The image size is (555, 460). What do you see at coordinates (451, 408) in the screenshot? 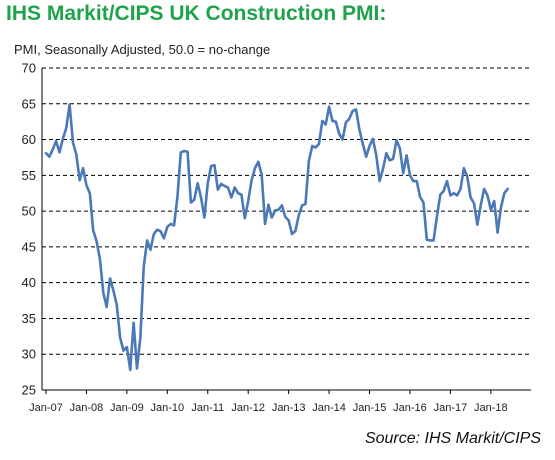
I see `x-tick-label: Jan-17` at bounding box center [451, 408].